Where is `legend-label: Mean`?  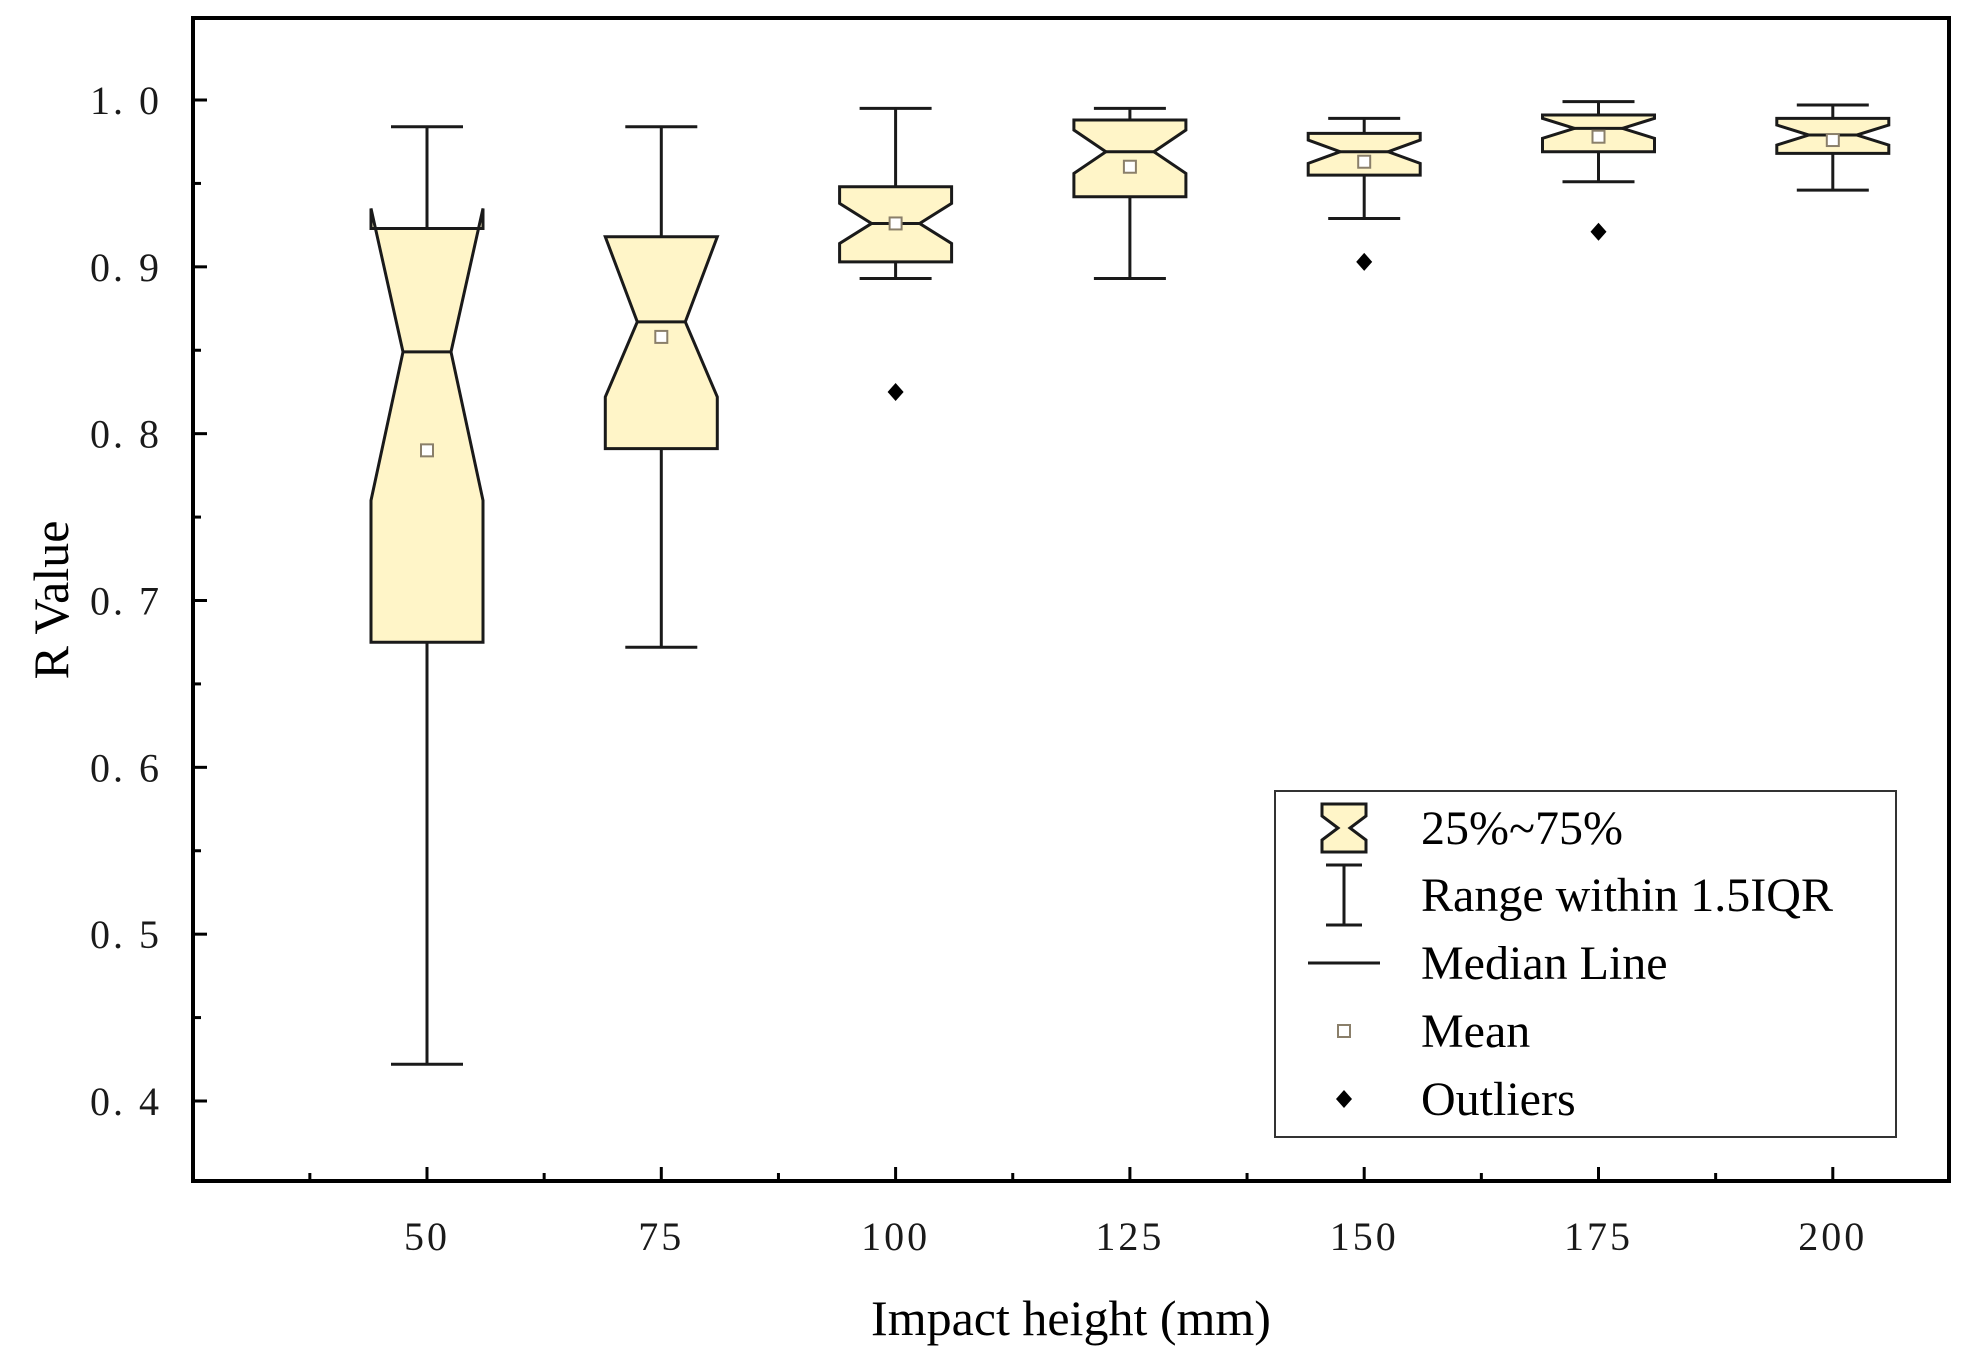 legend-label: Mean is located at coordinates (1475, 1031).